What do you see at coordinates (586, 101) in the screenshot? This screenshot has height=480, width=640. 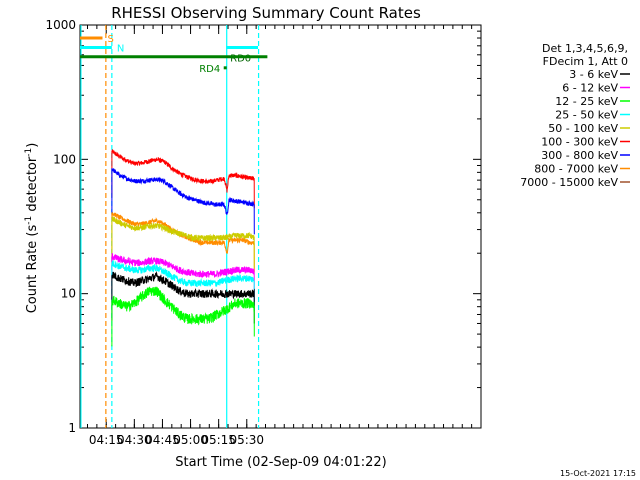 I see `legend-entry-label: 12 - 25 keV` at bounding box center [586, 101].